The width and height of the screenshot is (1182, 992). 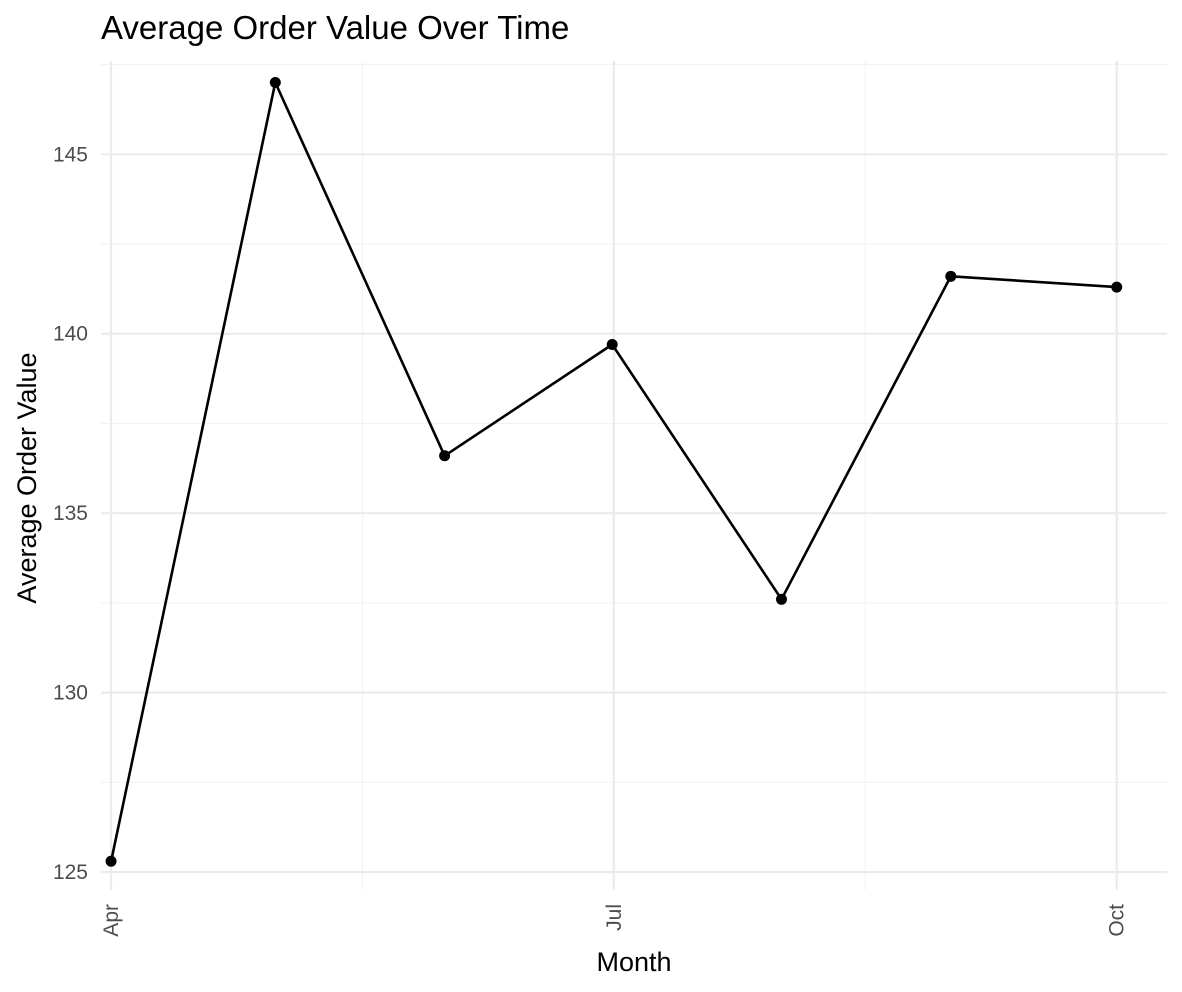 I want to click on y-axis-title: Average Order Value, so click(x=27, y=477).